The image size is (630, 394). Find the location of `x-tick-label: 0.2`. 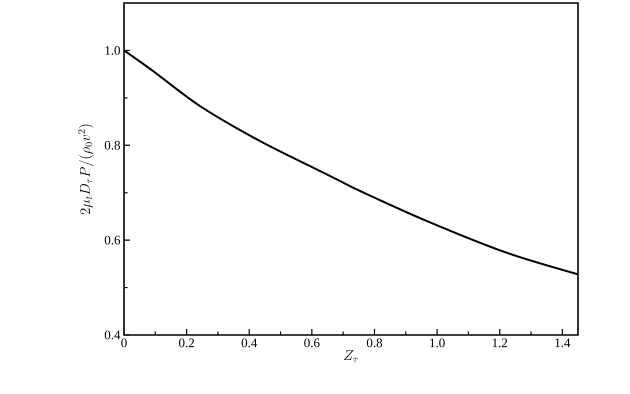

x-tick-label: 0.2 is located at coordinates (186, 343).